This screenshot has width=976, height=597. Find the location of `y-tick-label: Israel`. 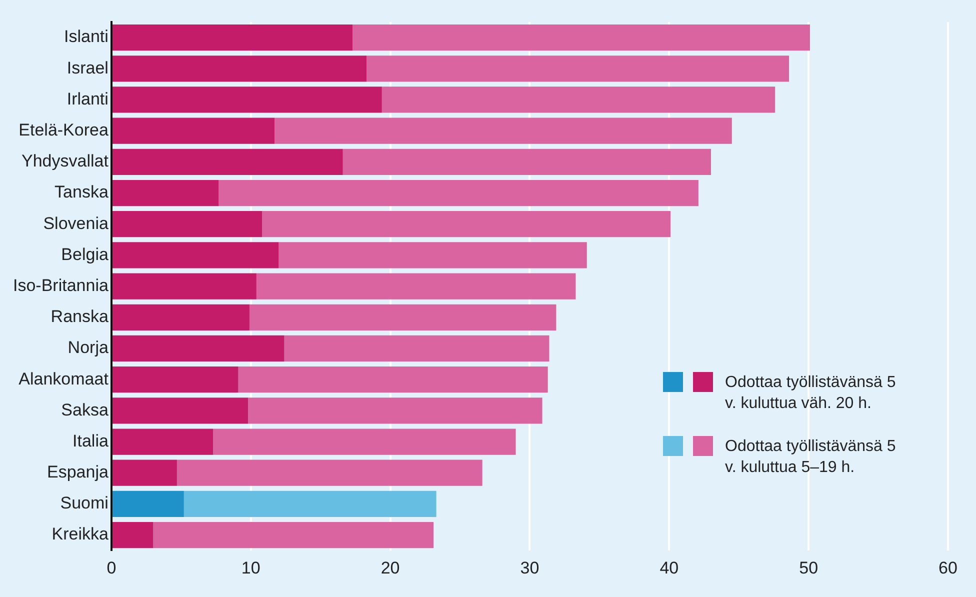

y-tick-label: Israel is located at coordinates (87, 68).